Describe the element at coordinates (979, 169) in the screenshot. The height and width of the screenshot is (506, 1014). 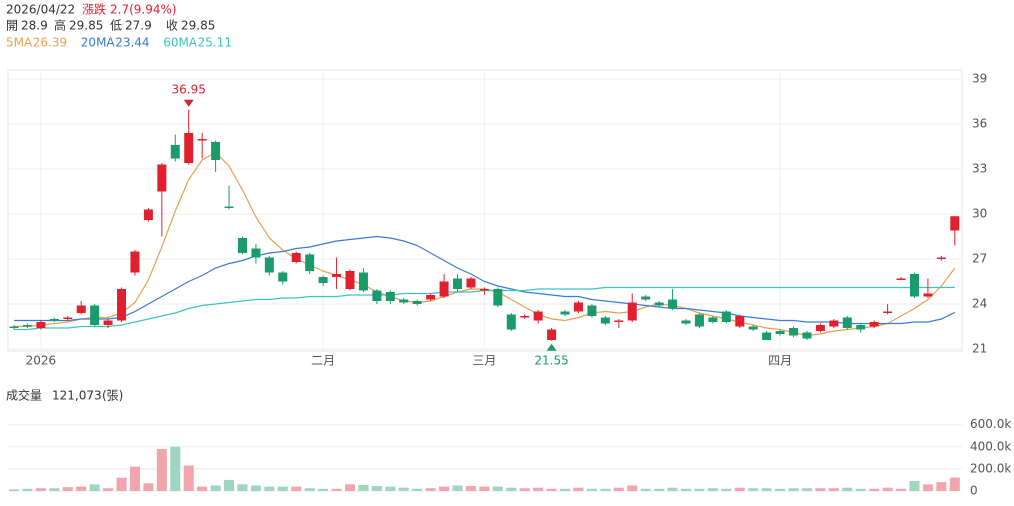
I see `y-tick-label: 33` at that location.